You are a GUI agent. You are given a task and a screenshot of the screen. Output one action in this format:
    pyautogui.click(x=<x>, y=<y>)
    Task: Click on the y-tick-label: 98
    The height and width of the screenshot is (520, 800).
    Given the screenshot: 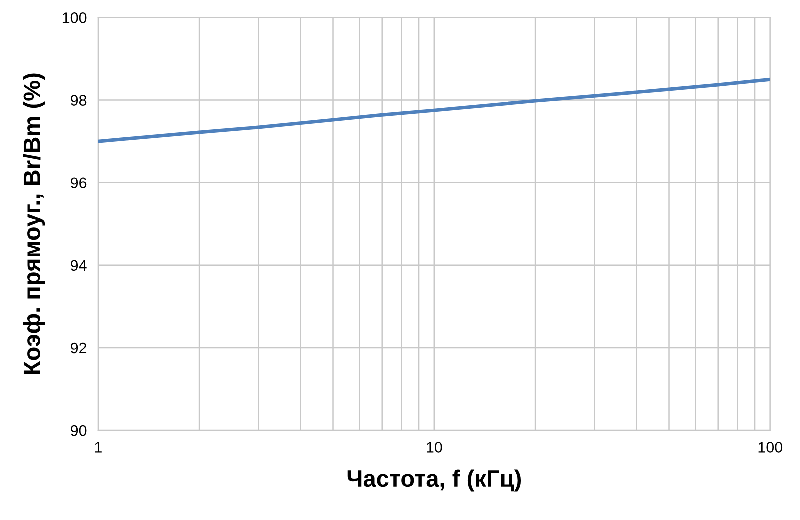 What is the action you would take?
    pyautogui.click(x=79, y=100)
    